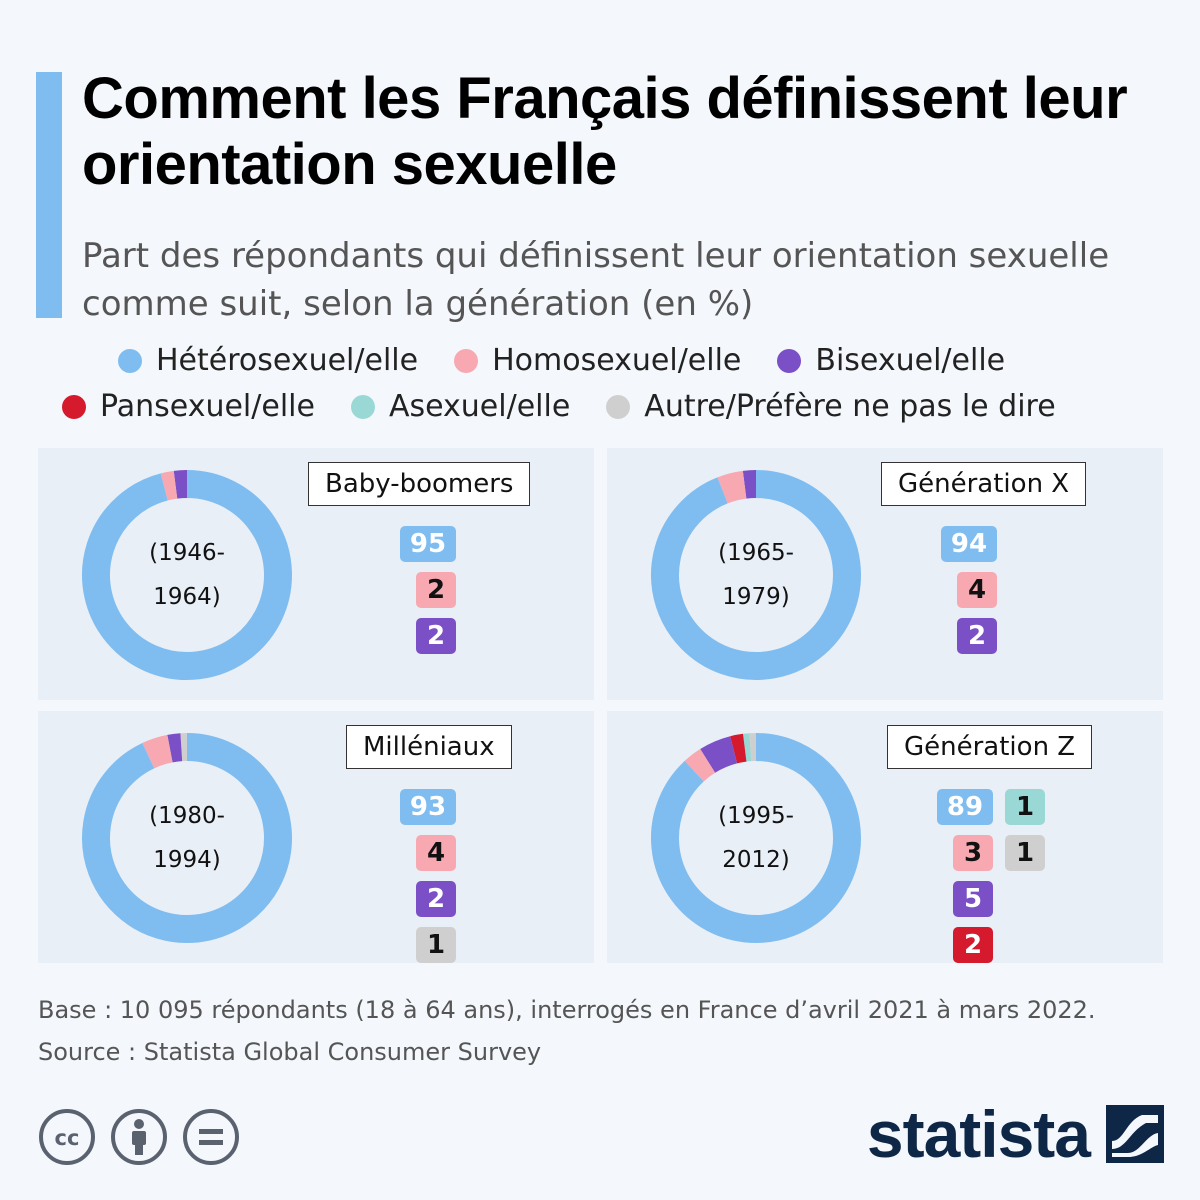 Image resolution: width=1200 pixels, height=1200 pixels. Describe the element at coordinates (207, 406) in the screenshot. I see `legend-label: Pansexuel/elle` at that location.